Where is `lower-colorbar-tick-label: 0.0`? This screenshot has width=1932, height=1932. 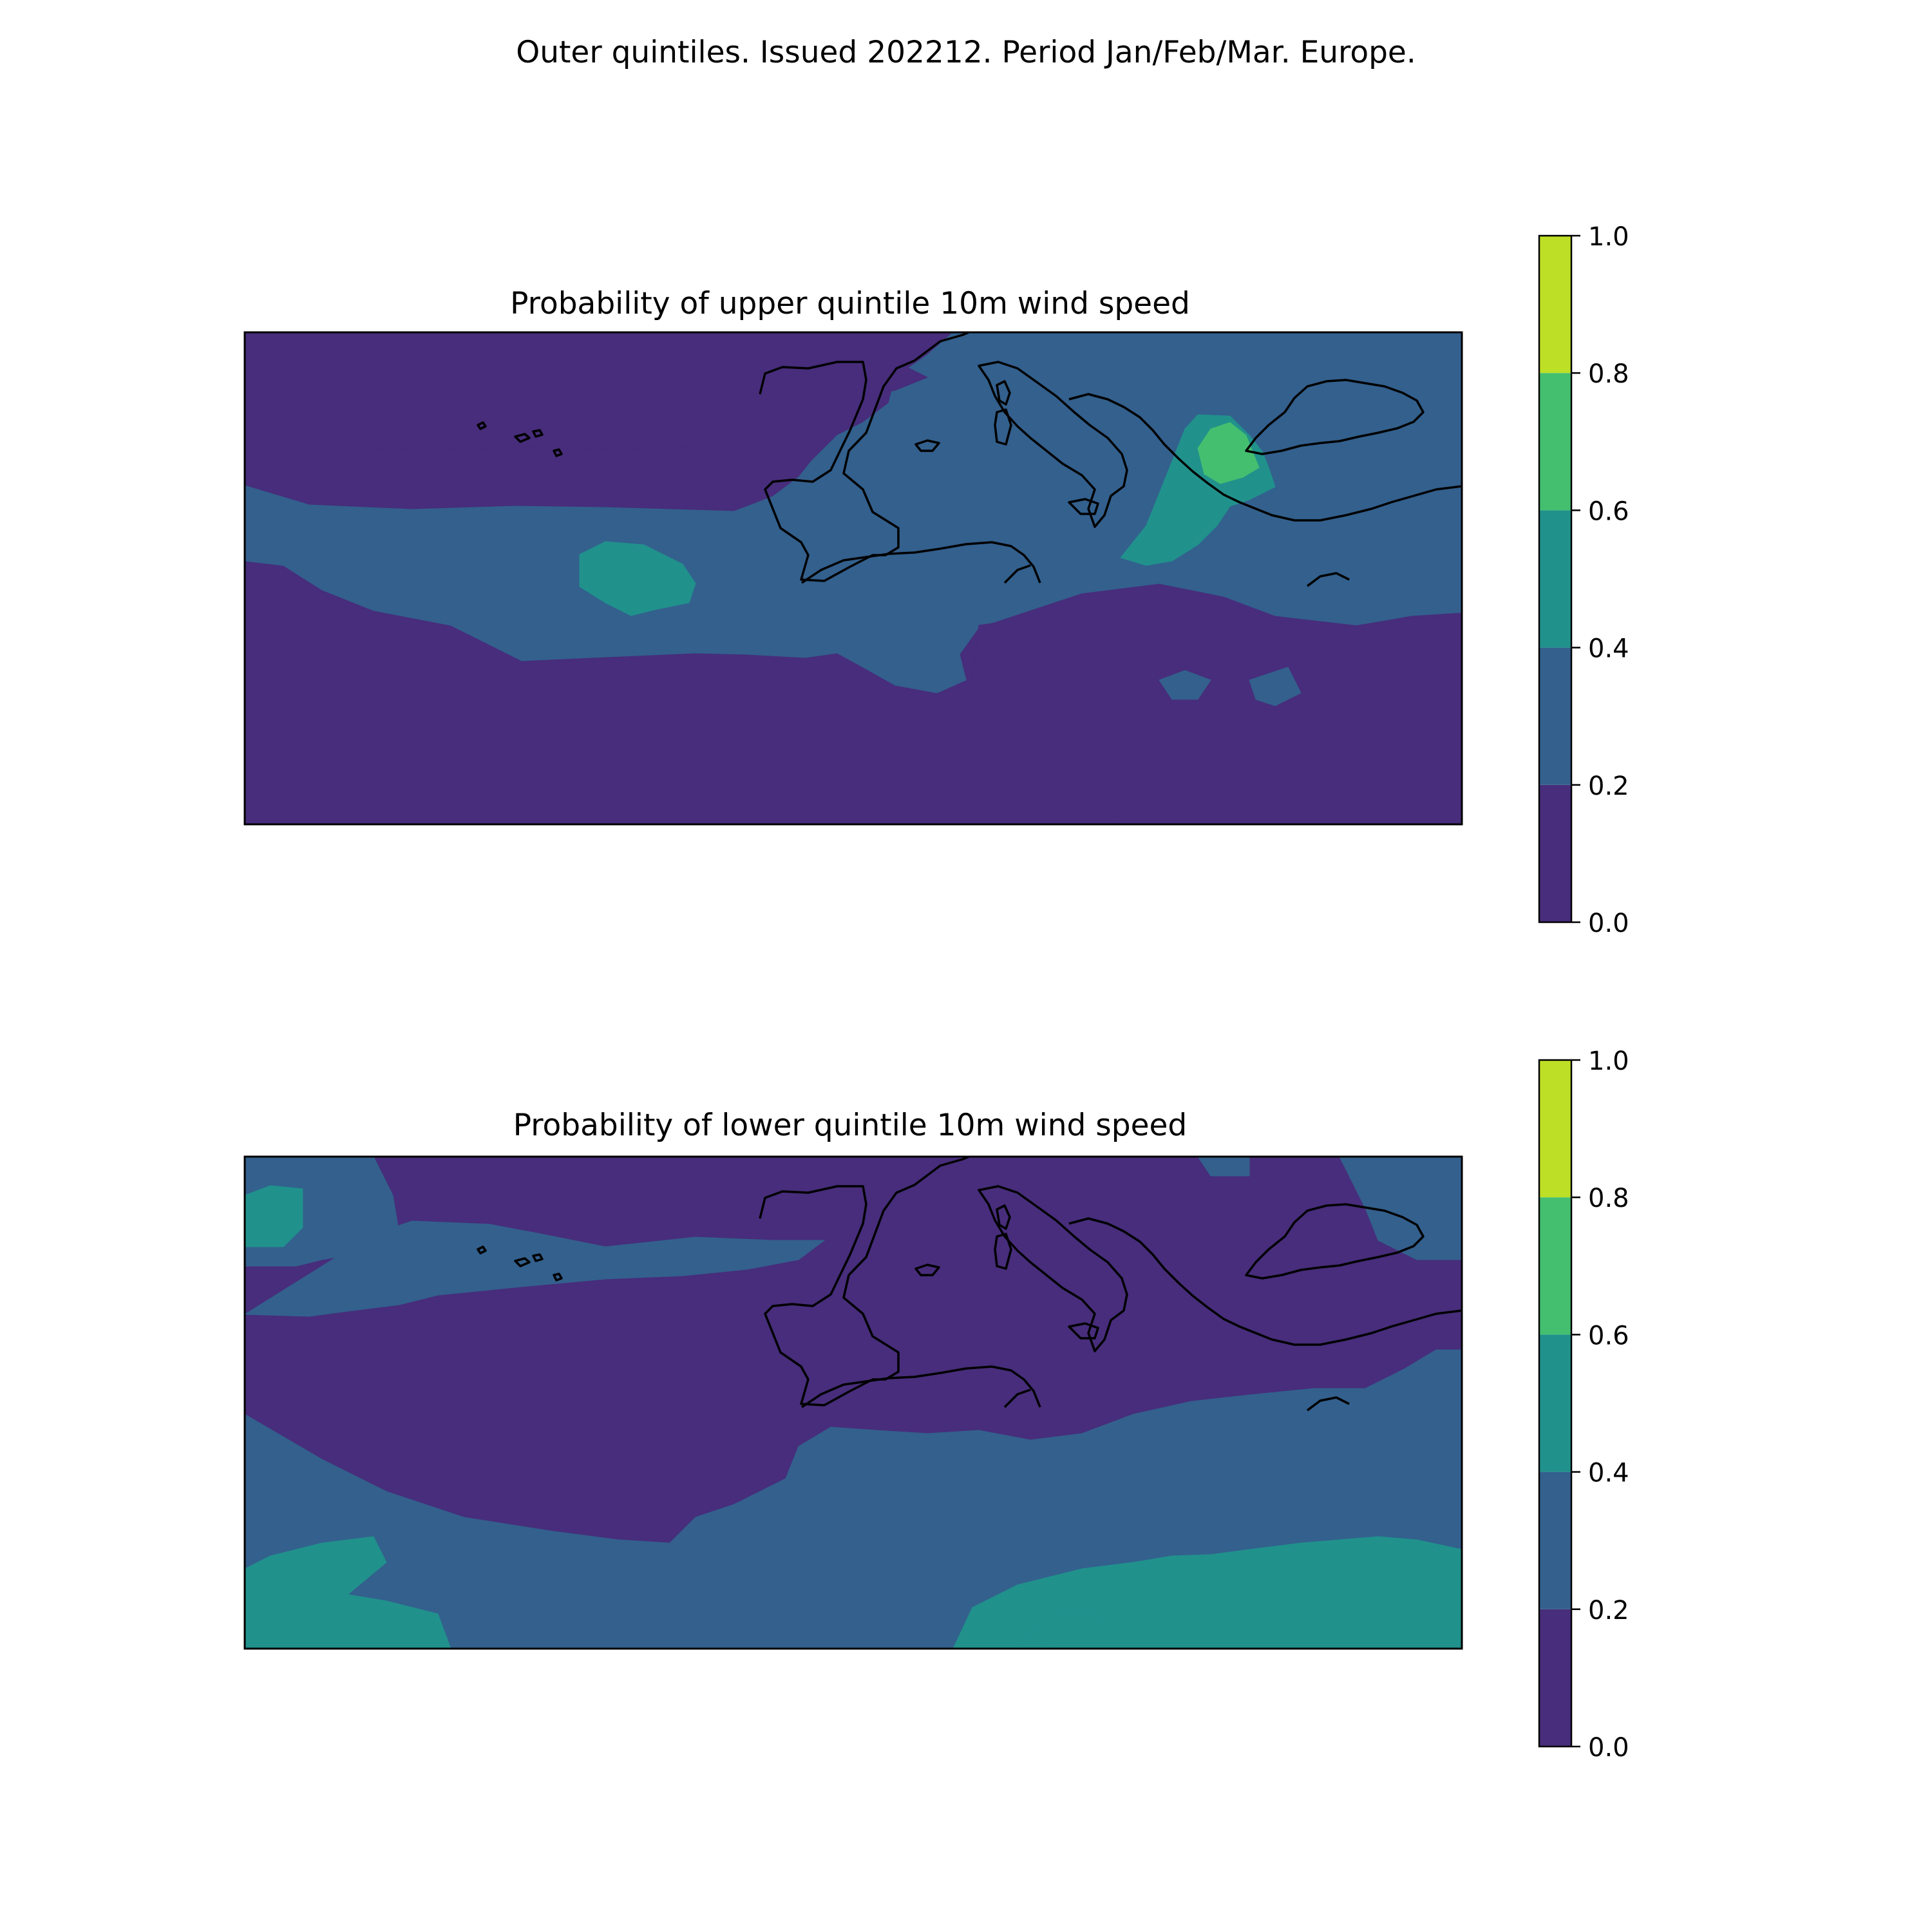
lower-colorbar-tick-label: 0.0 is located at coordinates (1609, 1748).